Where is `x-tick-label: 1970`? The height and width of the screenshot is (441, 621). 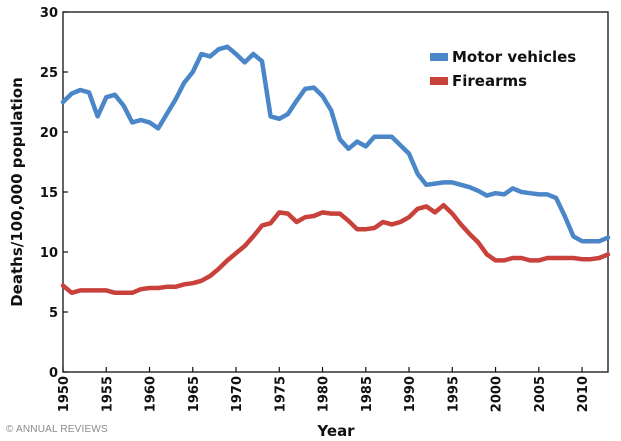 x-tick-label: 1970 is located at coordinates (237, 394).